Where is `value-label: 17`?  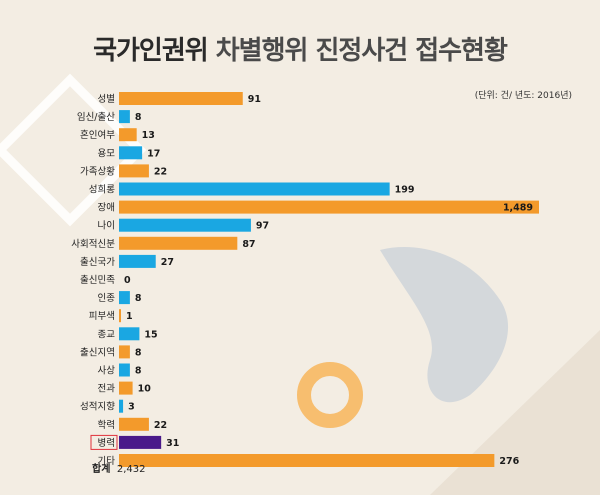 value-label: 17 is located at coordinates (153, 153).